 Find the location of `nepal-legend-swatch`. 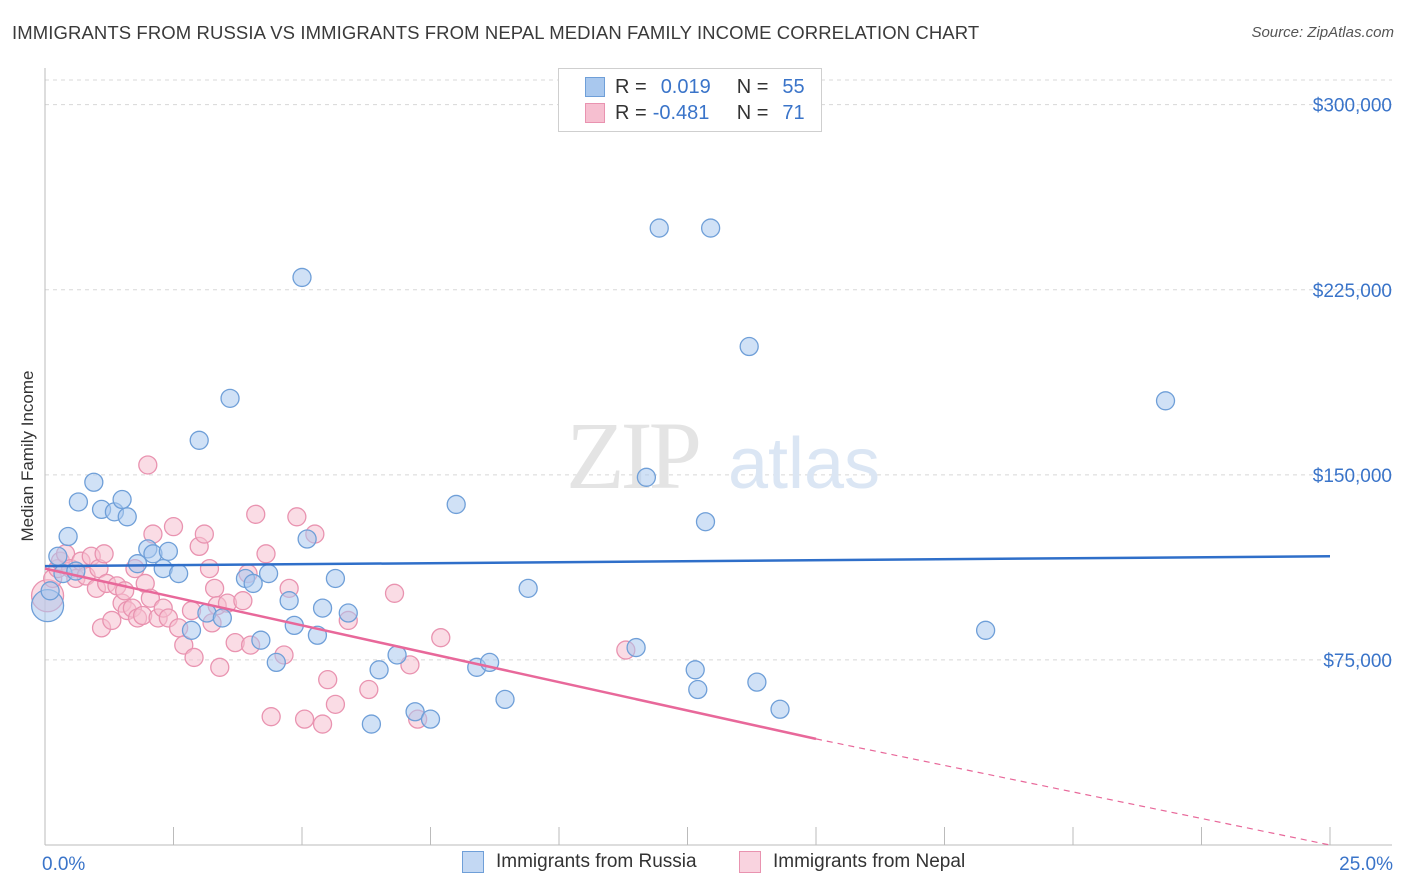

nepal-legend-swatch is located at coordinates (750, 862).